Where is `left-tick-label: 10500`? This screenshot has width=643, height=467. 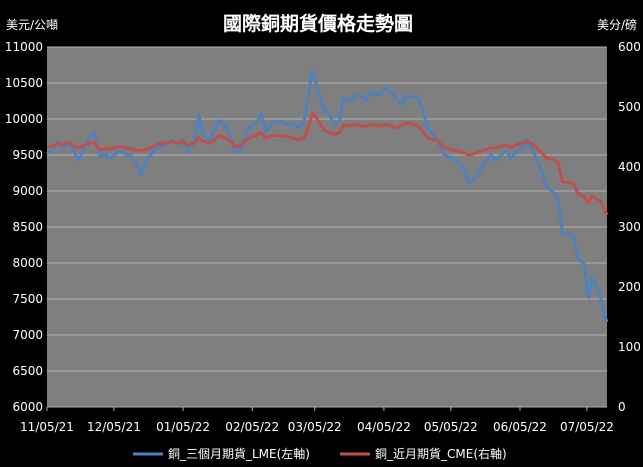 left-tick-label: 10500 is located at coordinates (24, 83).